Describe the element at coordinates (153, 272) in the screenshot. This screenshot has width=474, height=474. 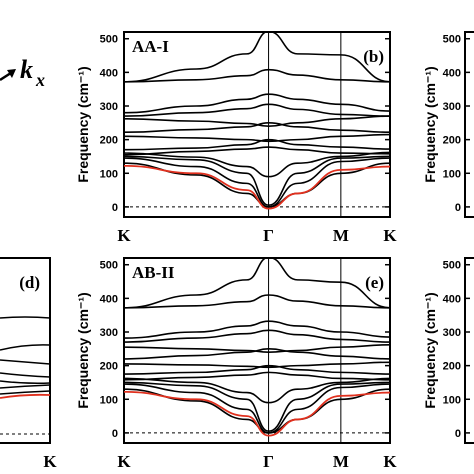
I see `panel-name: AB-II` at that location.